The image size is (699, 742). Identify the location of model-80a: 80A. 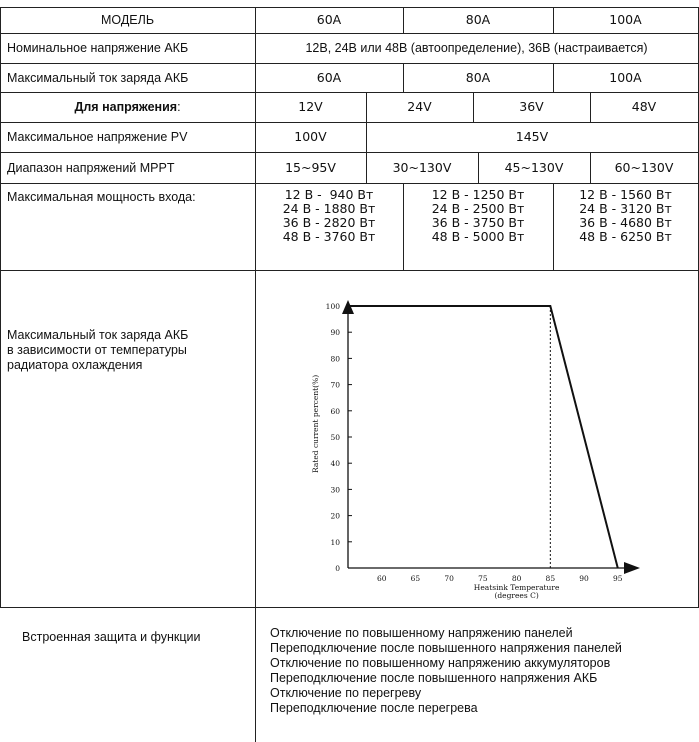
(478, 19).